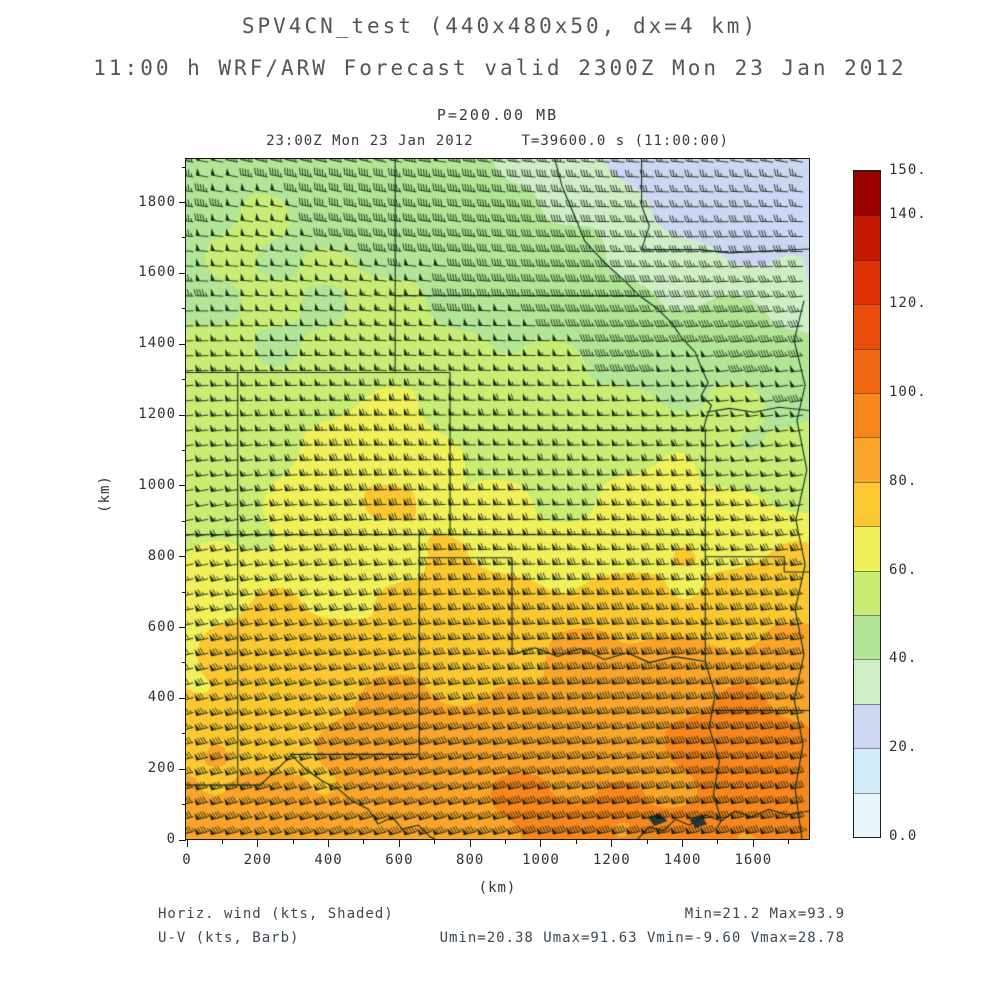 This screenshot has height=1000, width=1000. I want to click on y-axis-title: (km), so click(104, 494).